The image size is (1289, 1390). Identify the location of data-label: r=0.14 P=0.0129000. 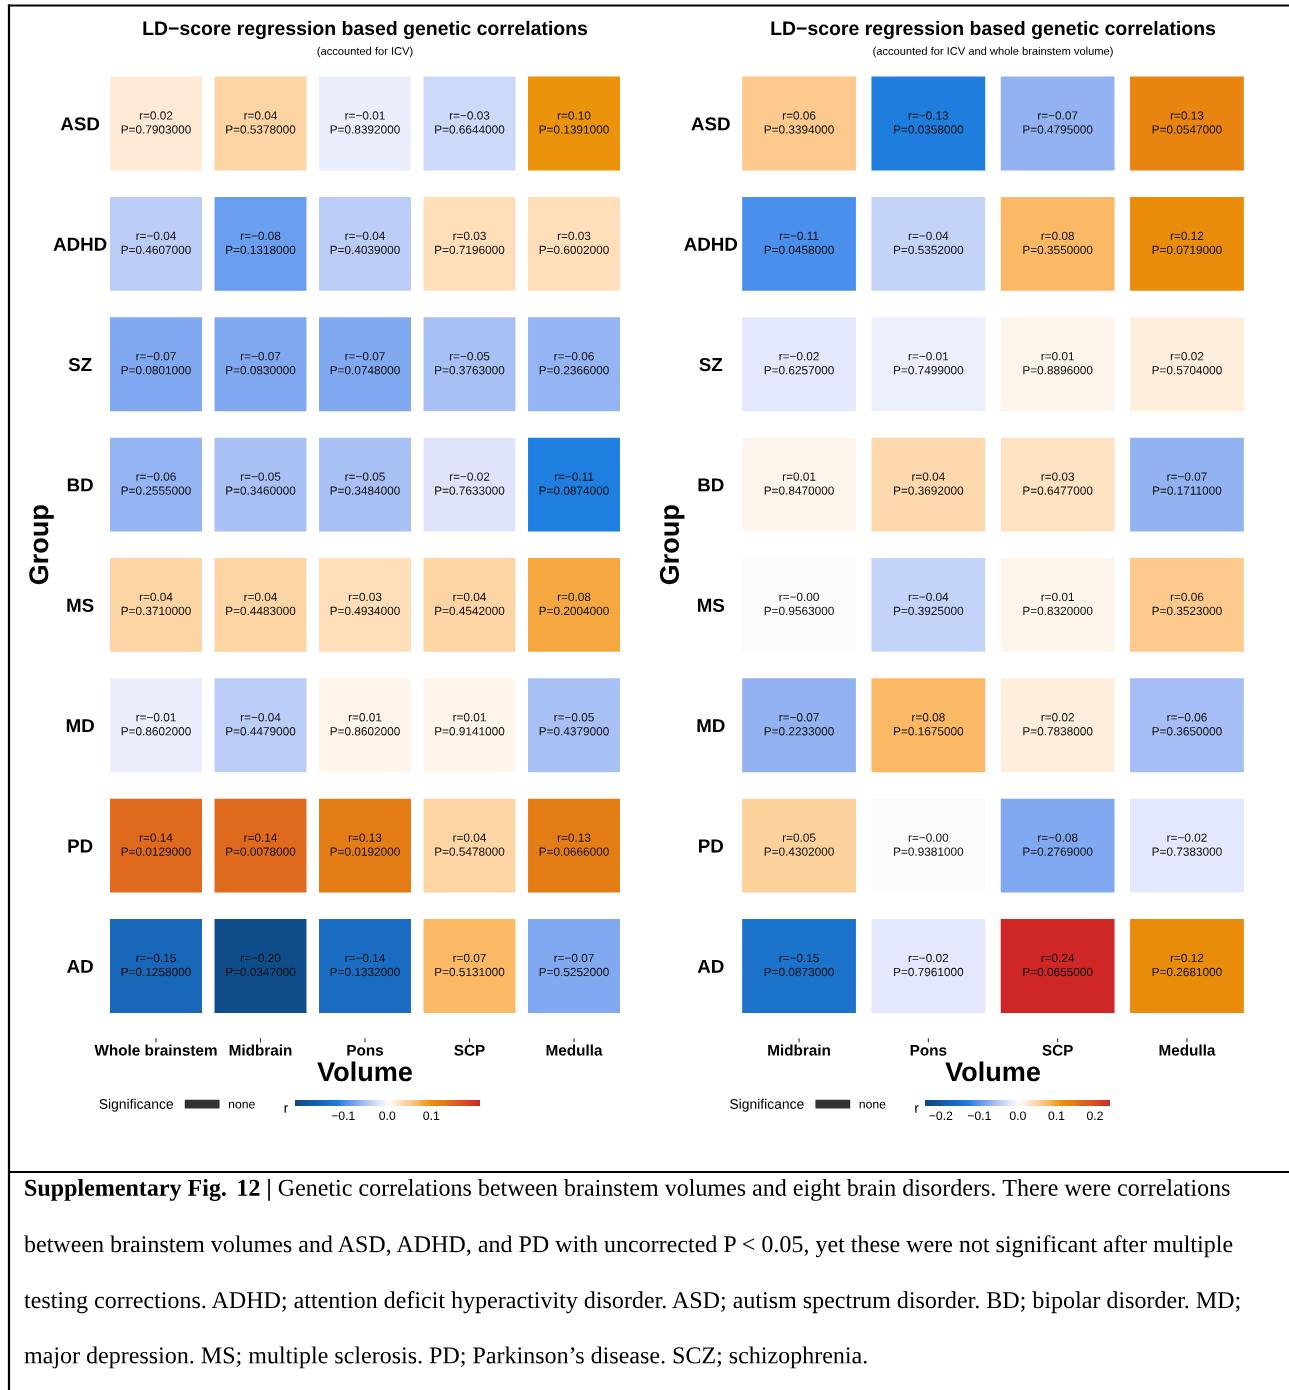
(156, 844).